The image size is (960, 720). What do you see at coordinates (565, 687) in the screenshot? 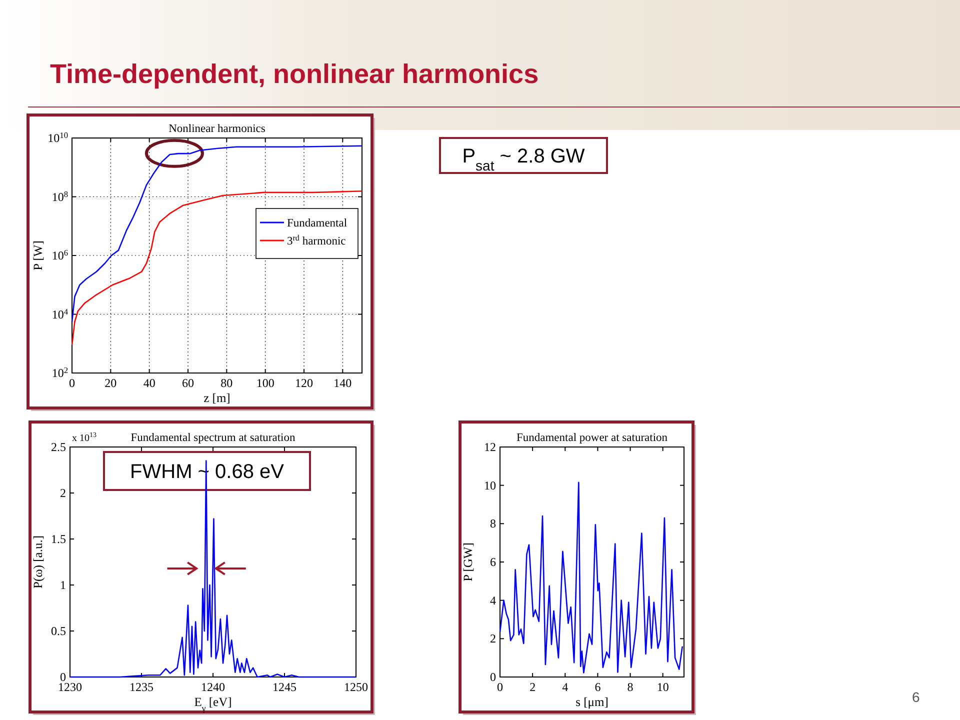
I see `x-tick-label: 4` at bounding box center [565, 687].